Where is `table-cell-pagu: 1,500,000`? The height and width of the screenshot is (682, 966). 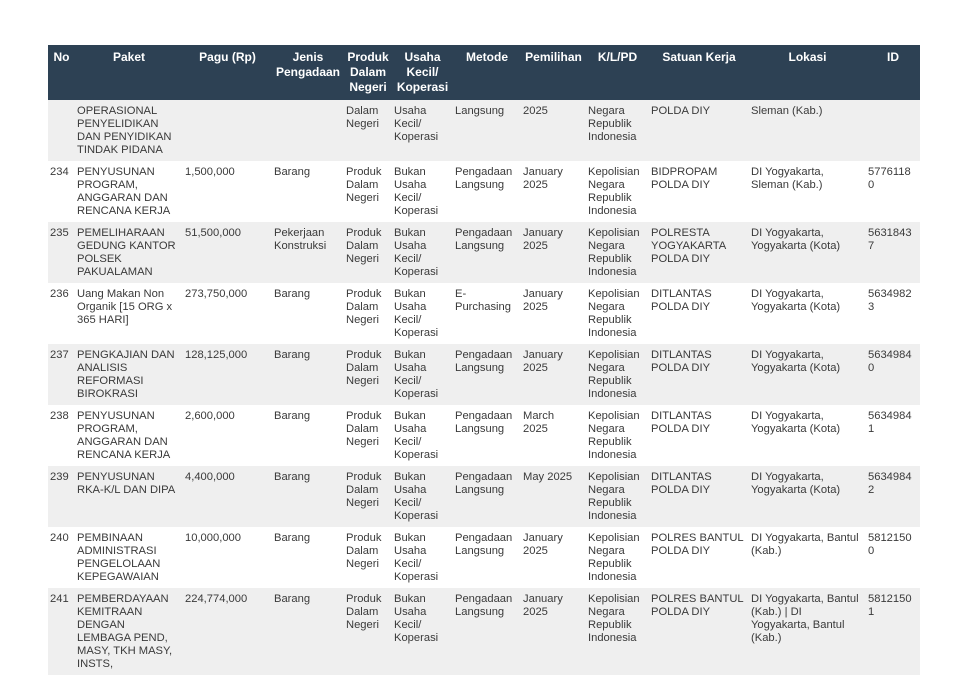 table-cell-pagu: 1,500,000 is located at coordinates (210, 172).